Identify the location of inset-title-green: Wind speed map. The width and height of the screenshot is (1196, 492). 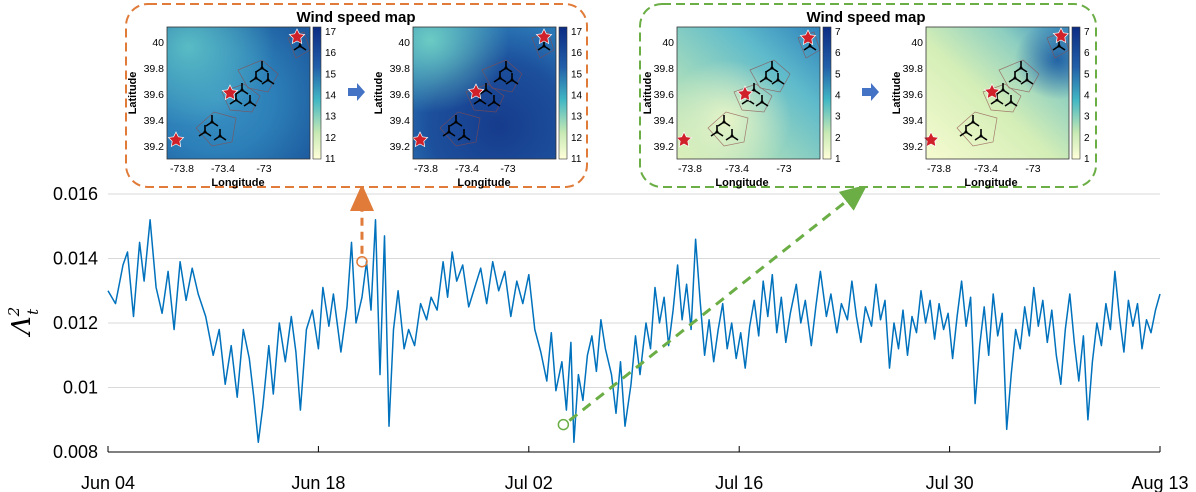
(865, 17).